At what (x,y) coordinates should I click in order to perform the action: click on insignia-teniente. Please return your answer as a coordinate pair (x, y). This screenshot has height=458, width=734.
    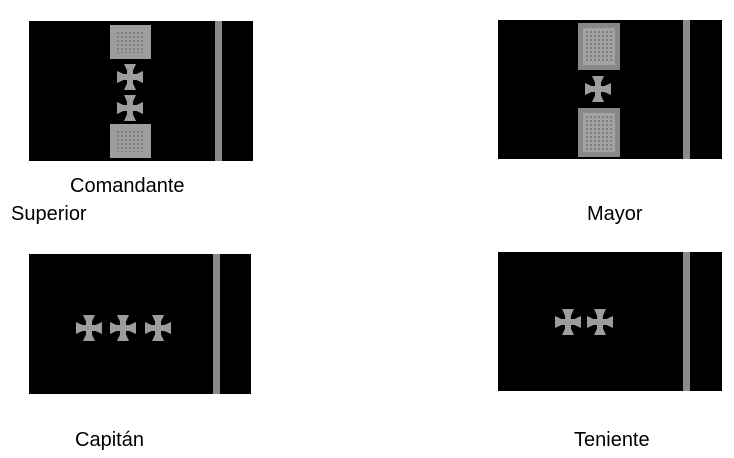
    Looking at the image, I should click on (610, 321).